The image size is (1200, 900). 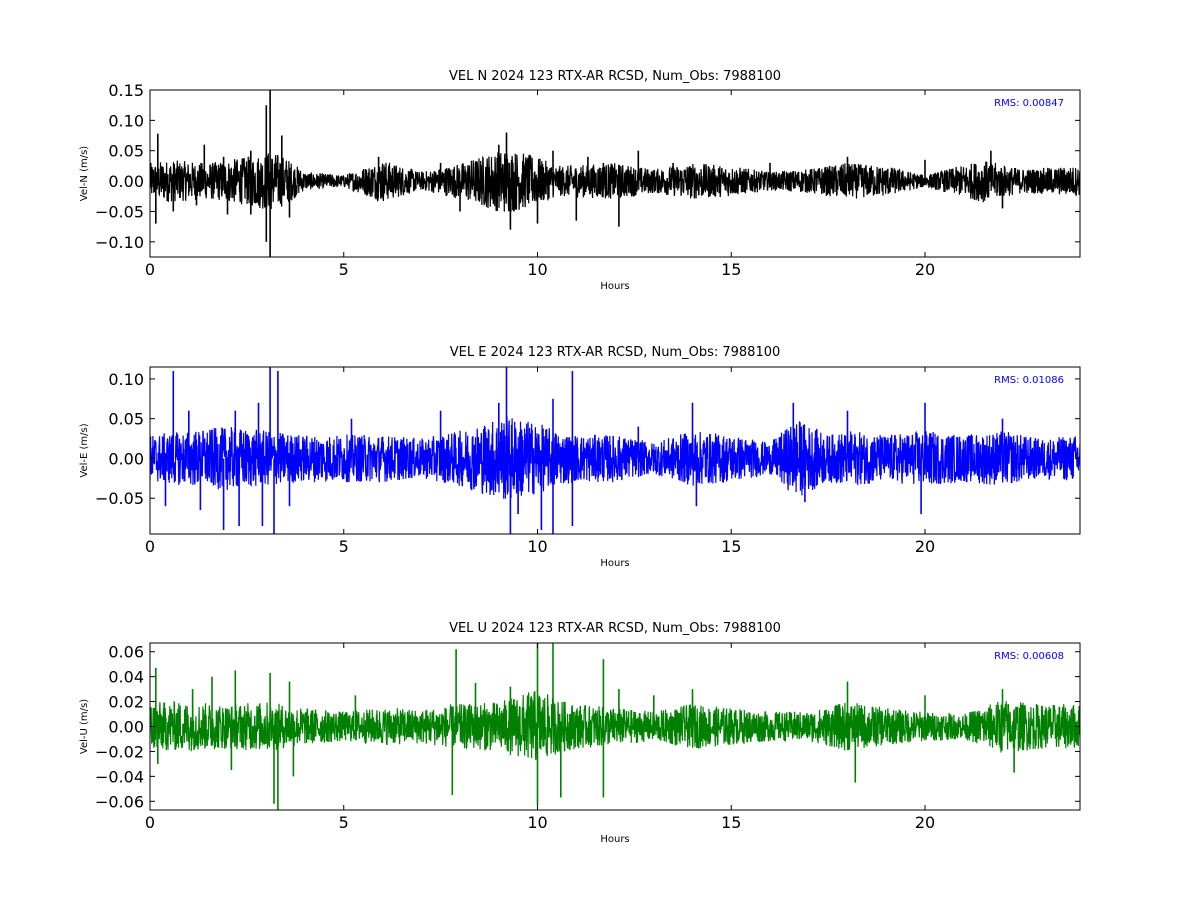 I want to click on y-tick-label: −0.06, so click(x=119, y=801).